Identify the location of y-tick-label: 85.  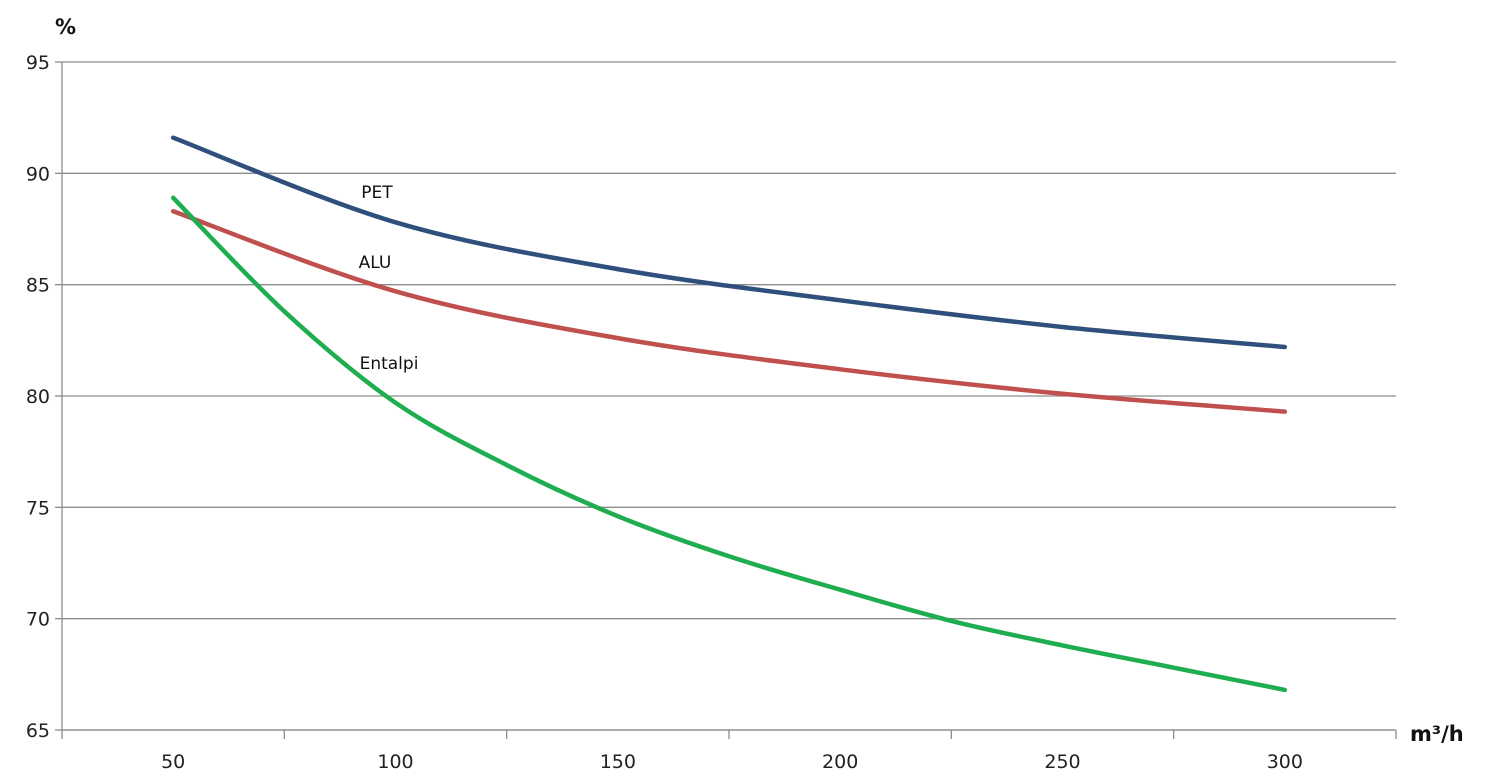
(38, 286).